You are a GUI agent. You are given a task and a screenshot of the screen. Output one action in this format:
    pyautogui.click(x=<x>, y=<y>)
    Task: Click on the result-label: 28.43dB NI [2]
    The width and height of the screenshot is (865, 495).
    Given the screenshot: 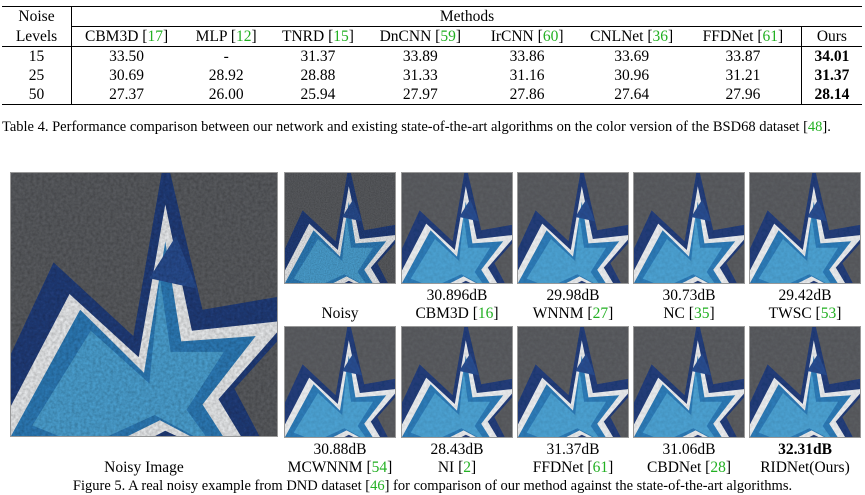 What is the action you would take?
    pyautogui.click(x=457, y=459)
    